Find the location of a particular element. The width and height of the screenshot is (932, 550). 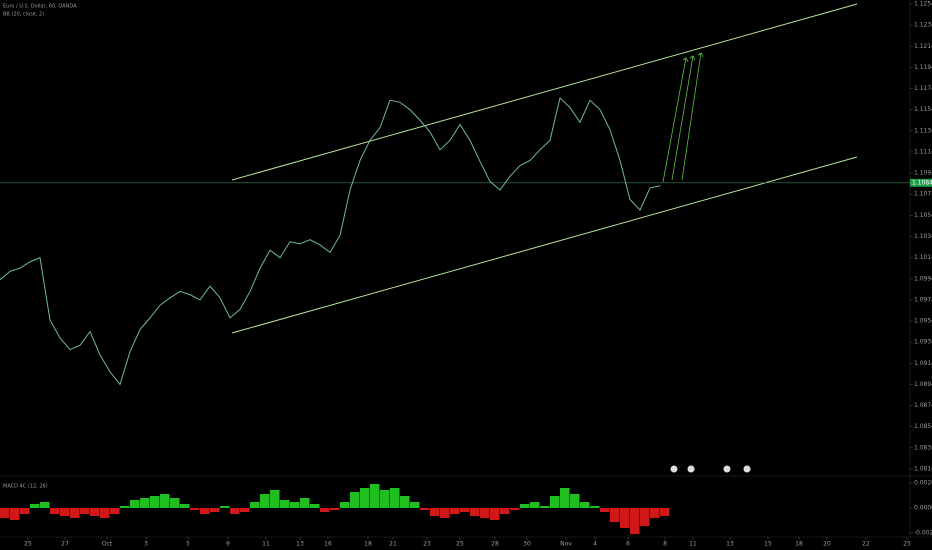

x-tick-label: 27 is located at coordinates (65, 544).